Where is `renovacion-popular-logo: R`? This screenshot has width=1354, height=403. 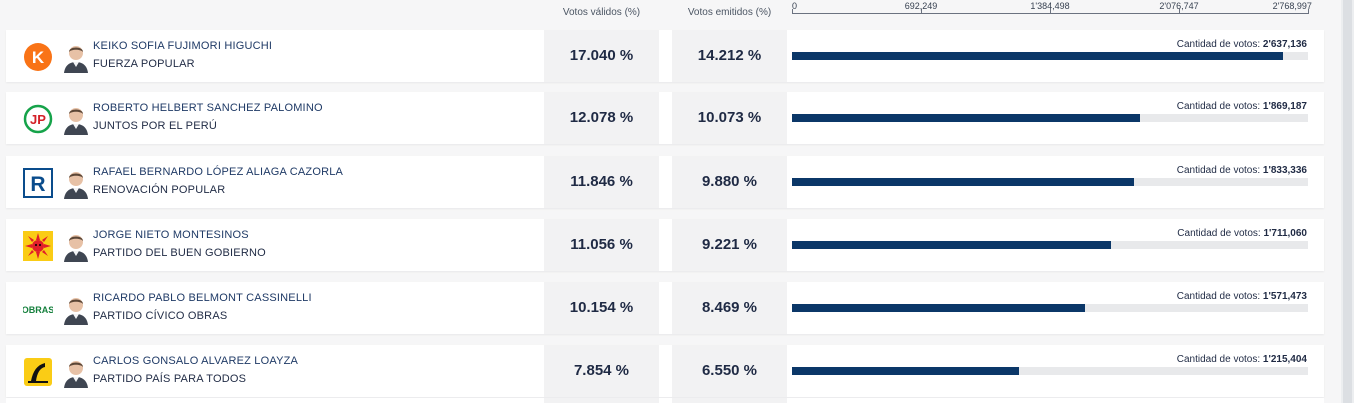
renovacion-popular-logo: R is located at coordinates (38, 183).